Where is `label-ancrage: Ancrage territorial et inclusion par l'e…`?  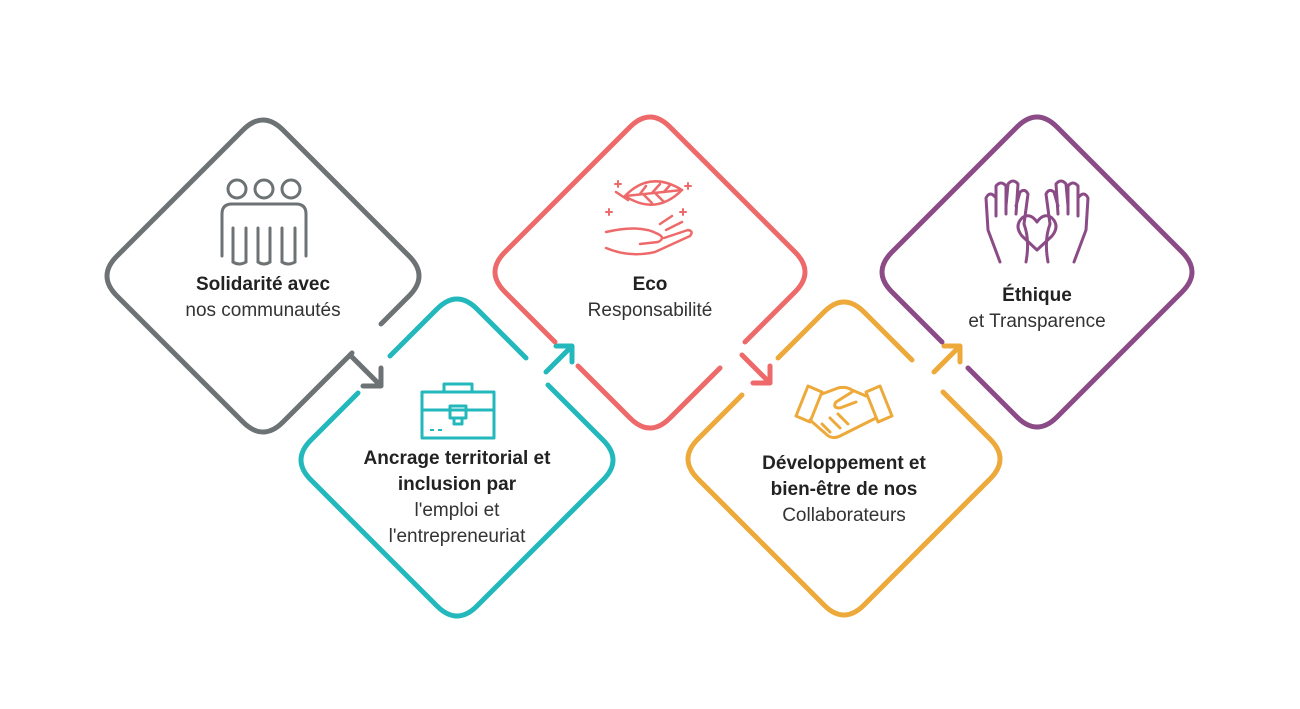
label-ancrage: Ancrage territorial et inclusion par l'e… is located at coordinates (457, 498).